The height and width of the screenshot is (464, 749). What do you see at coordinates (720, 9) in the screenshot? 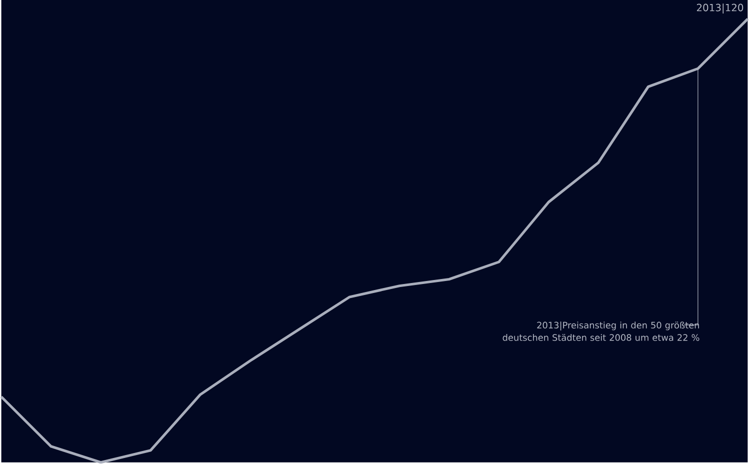
I see `text: 2013|120` at bounding box center [720, 9].